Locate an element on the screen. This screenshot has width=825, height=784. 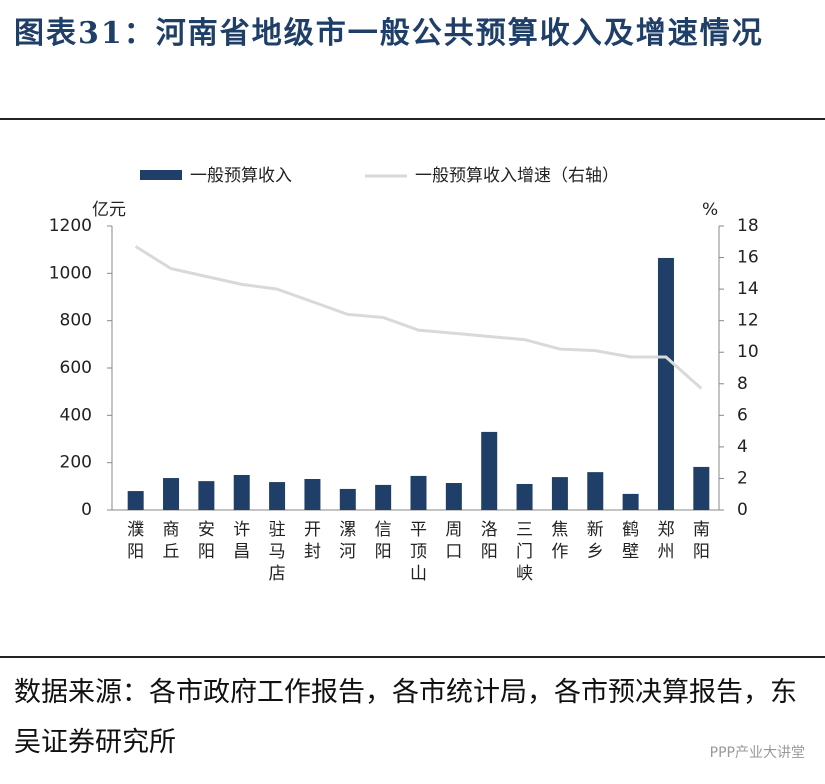
y-tick-label: 600 is located at coordinates (76, 368).